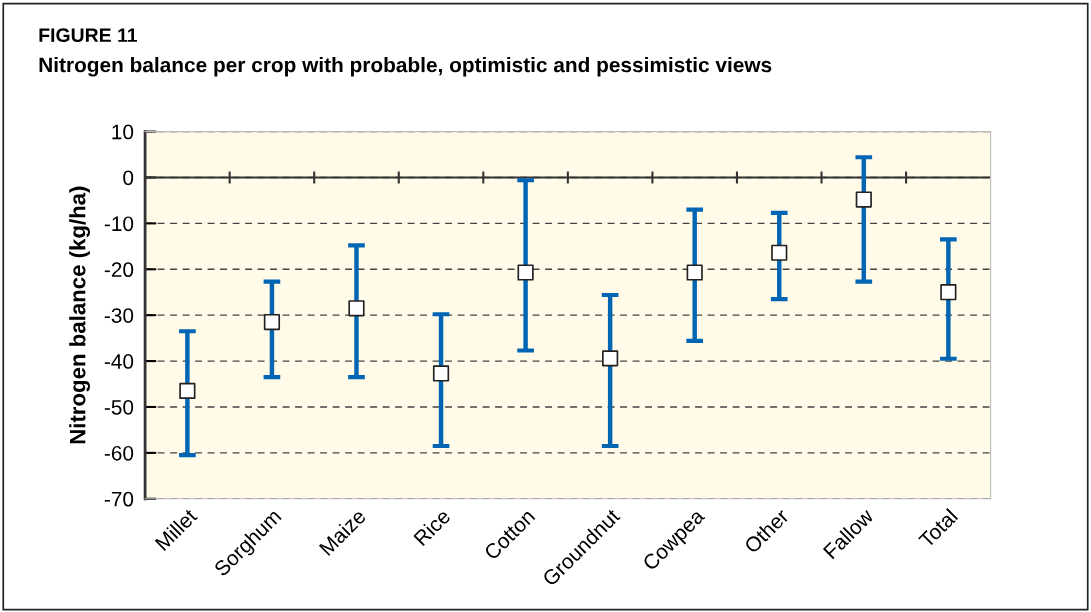 The image size is (1091, 612). Describe the element at coordinates (119, 270) in the screenshot. I see `y-tick-label: -20` at that location.